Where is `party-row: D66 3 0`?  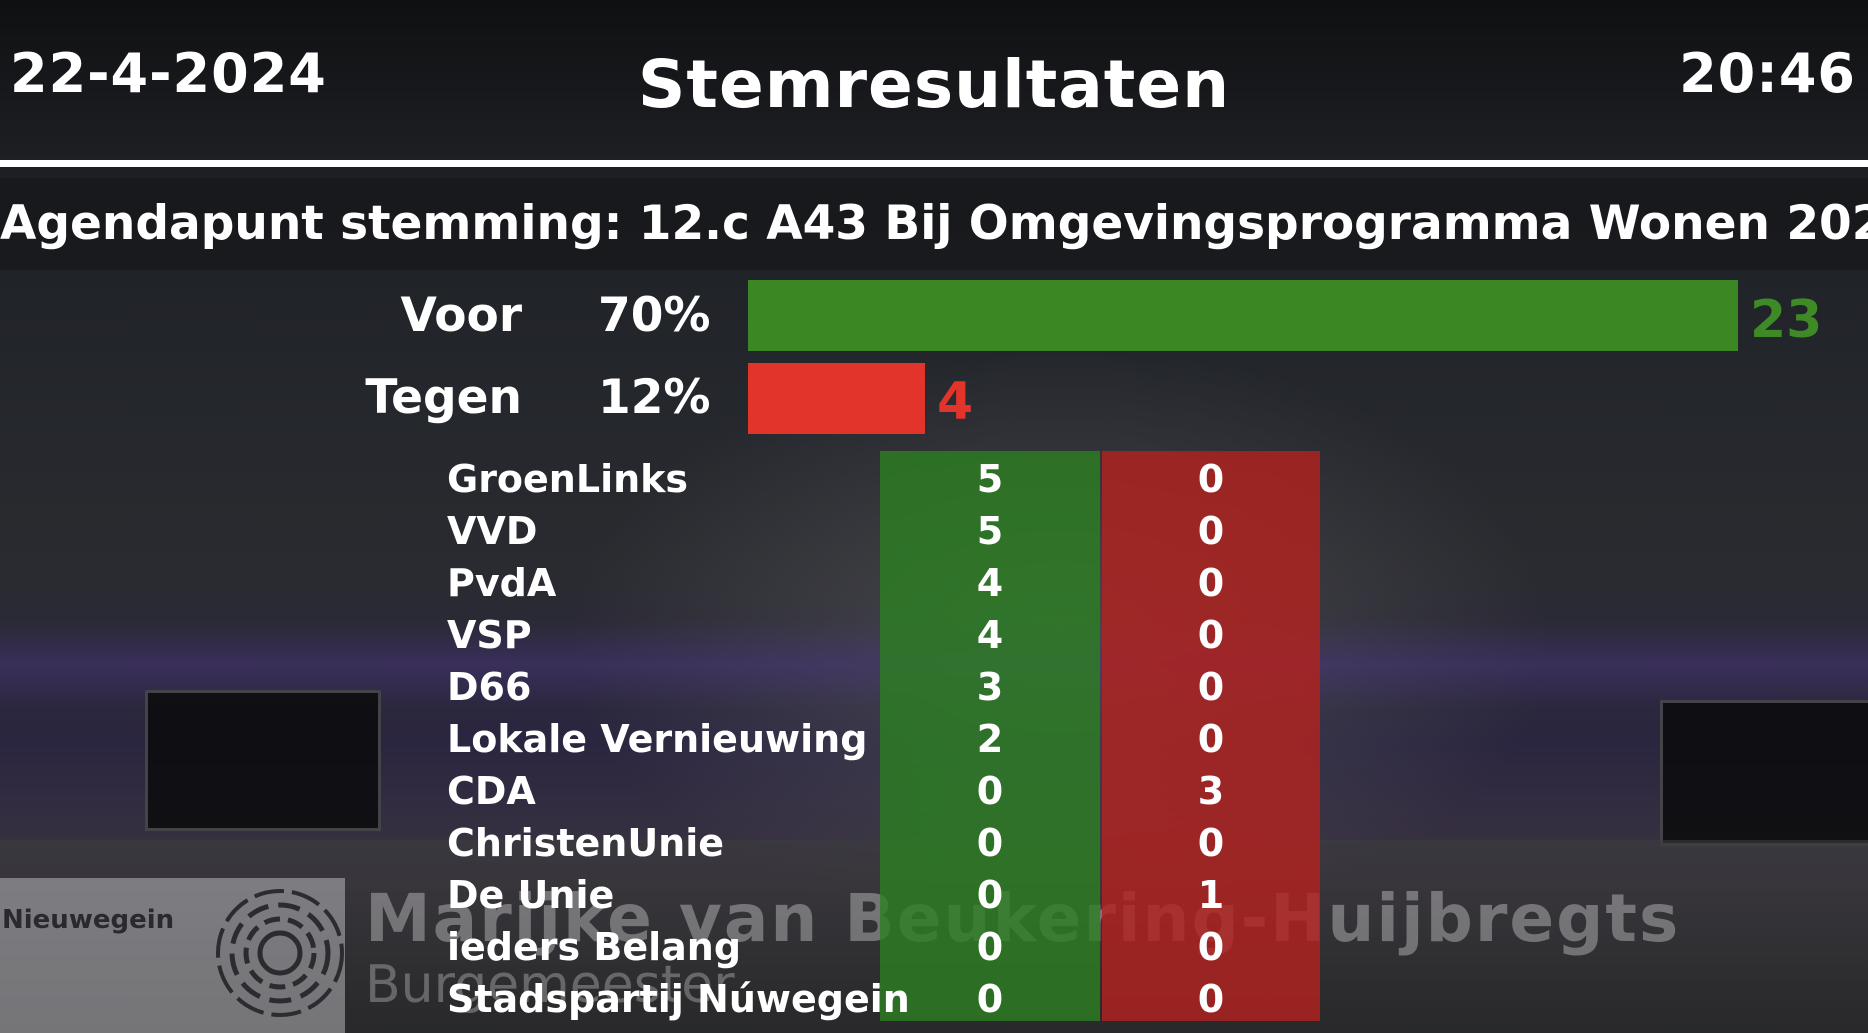
party-row: D66 3 0 is located at coordinates (934, 685).